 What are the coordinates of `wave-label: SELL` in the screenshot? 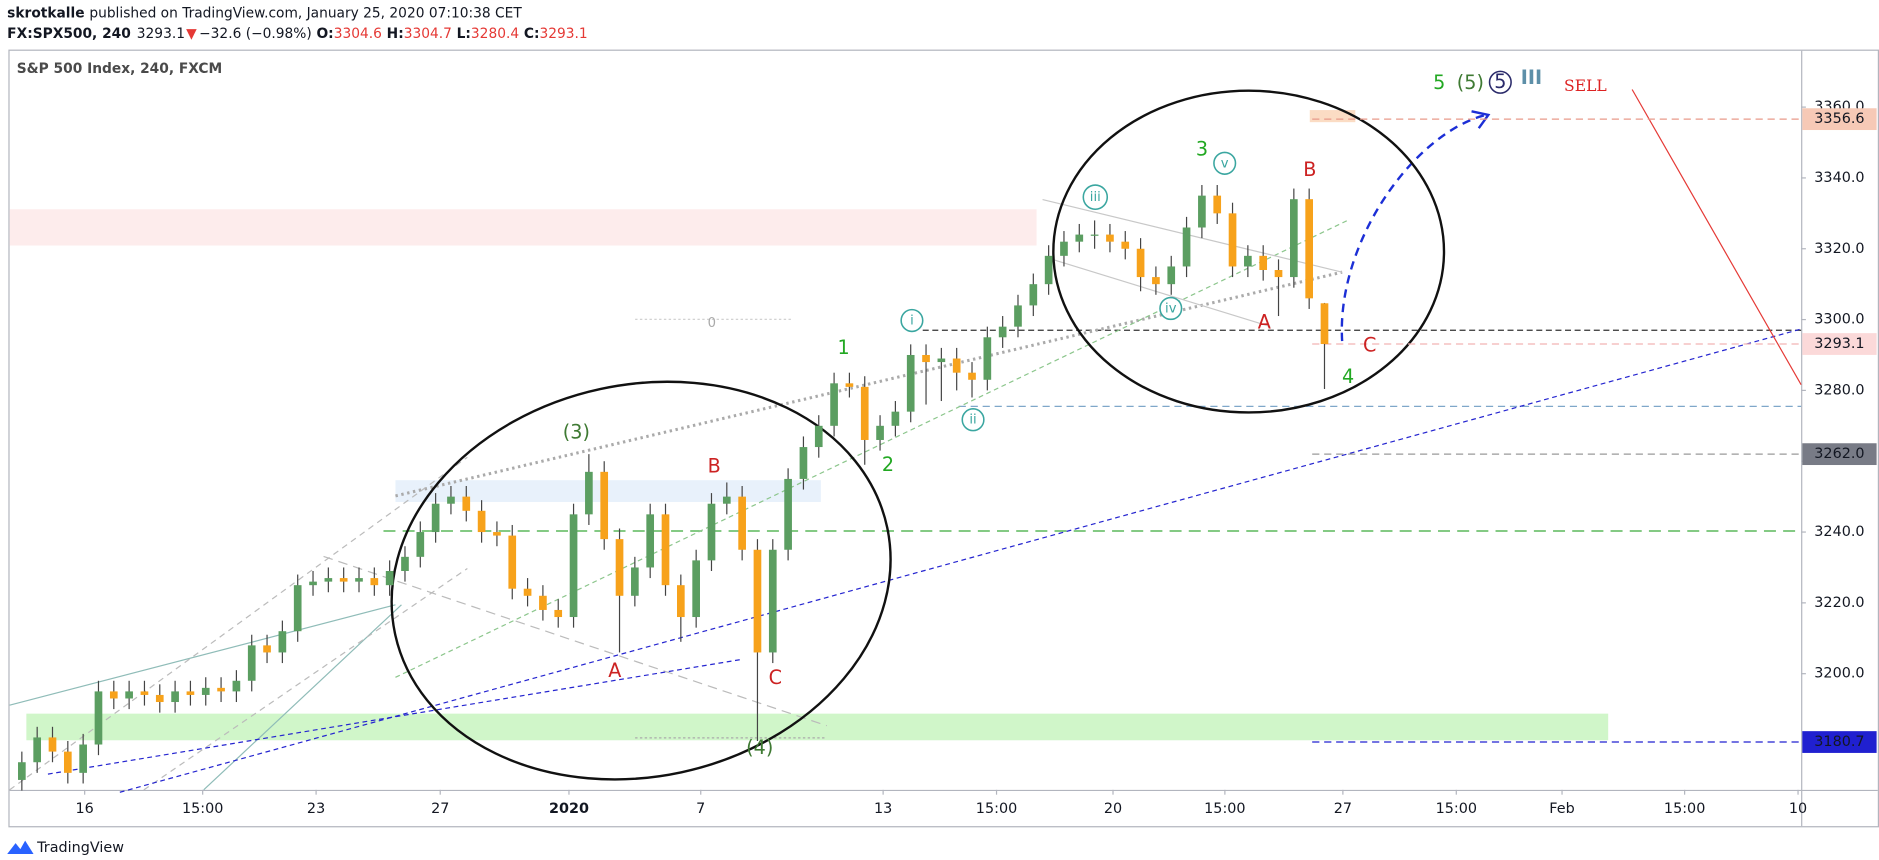 It's located at (1585, 85).